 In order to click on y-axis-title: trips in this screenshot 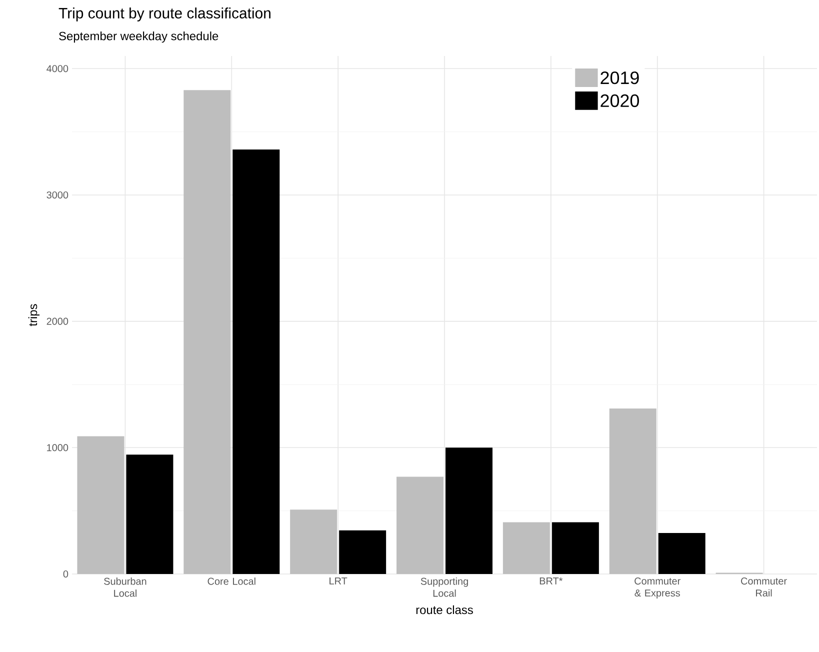, I will do `click(34, 315)`.